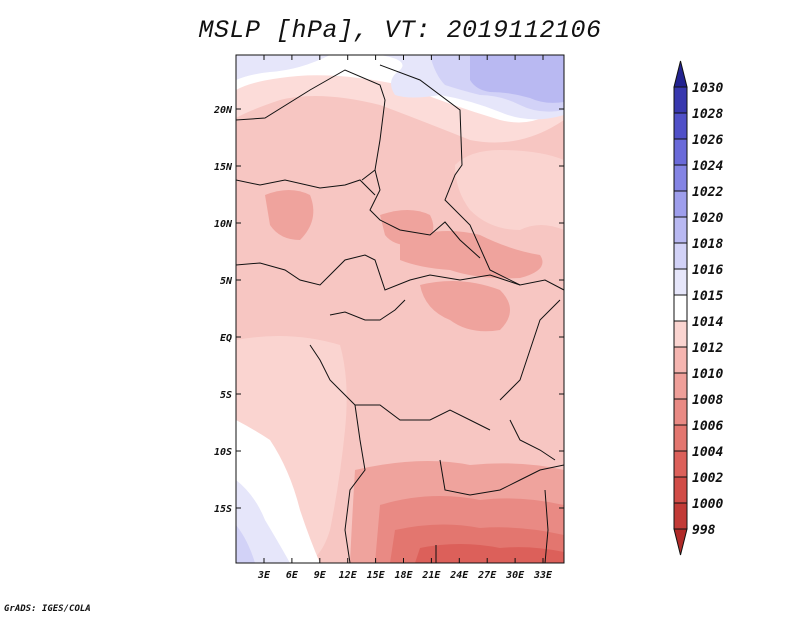 The height and width of the screenshot is (618, 800). Describe the element at coordinates (707, 504) in the screenshot. I see `colorbar-label: 1000` at that location.